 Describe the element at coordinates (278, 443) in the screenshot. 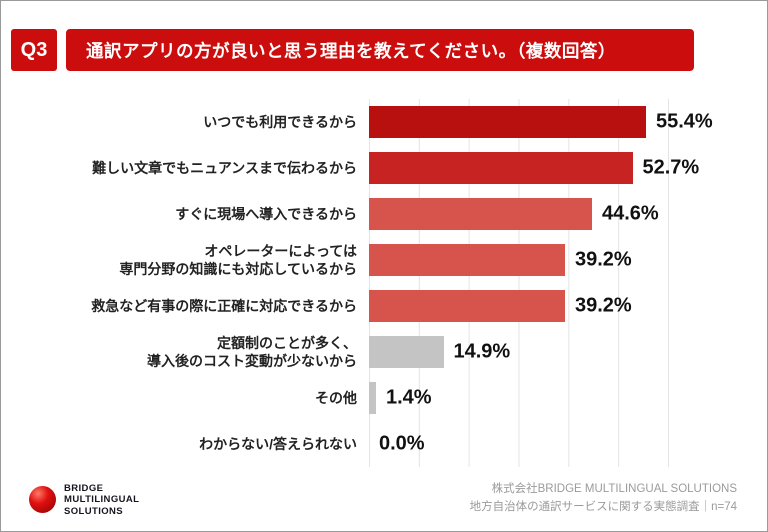

I see `category-label: わからない/答えられない` at that location.